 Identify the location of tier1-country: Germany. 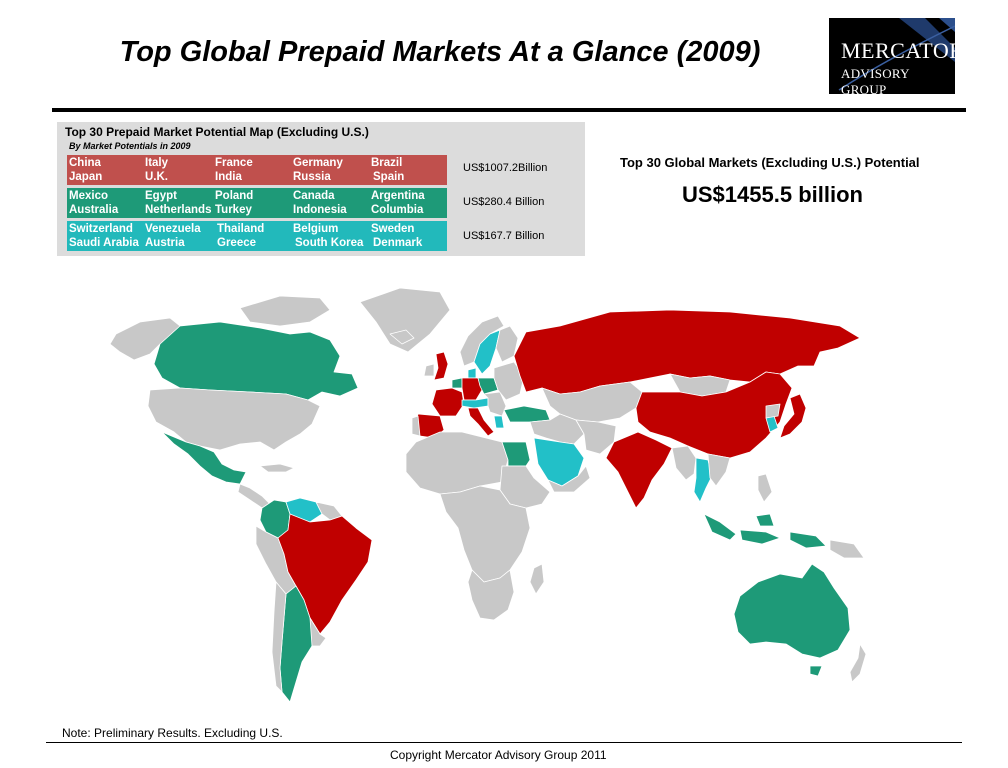
(318, 163).